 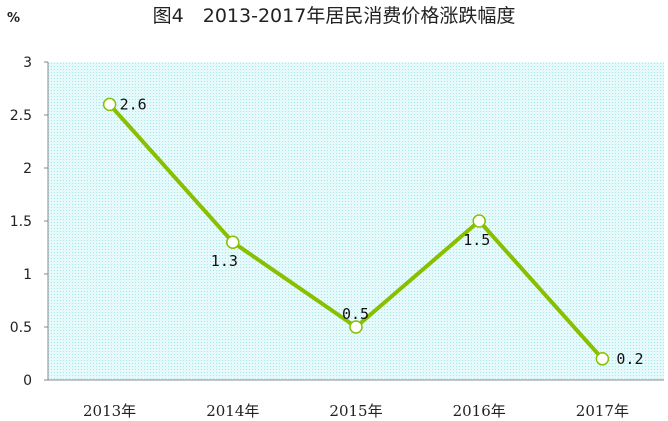 What do you see at coordinates (21, 222) in the screenshot?
I see `y-tick-label: 1.5` at bounding box center [21, 222].